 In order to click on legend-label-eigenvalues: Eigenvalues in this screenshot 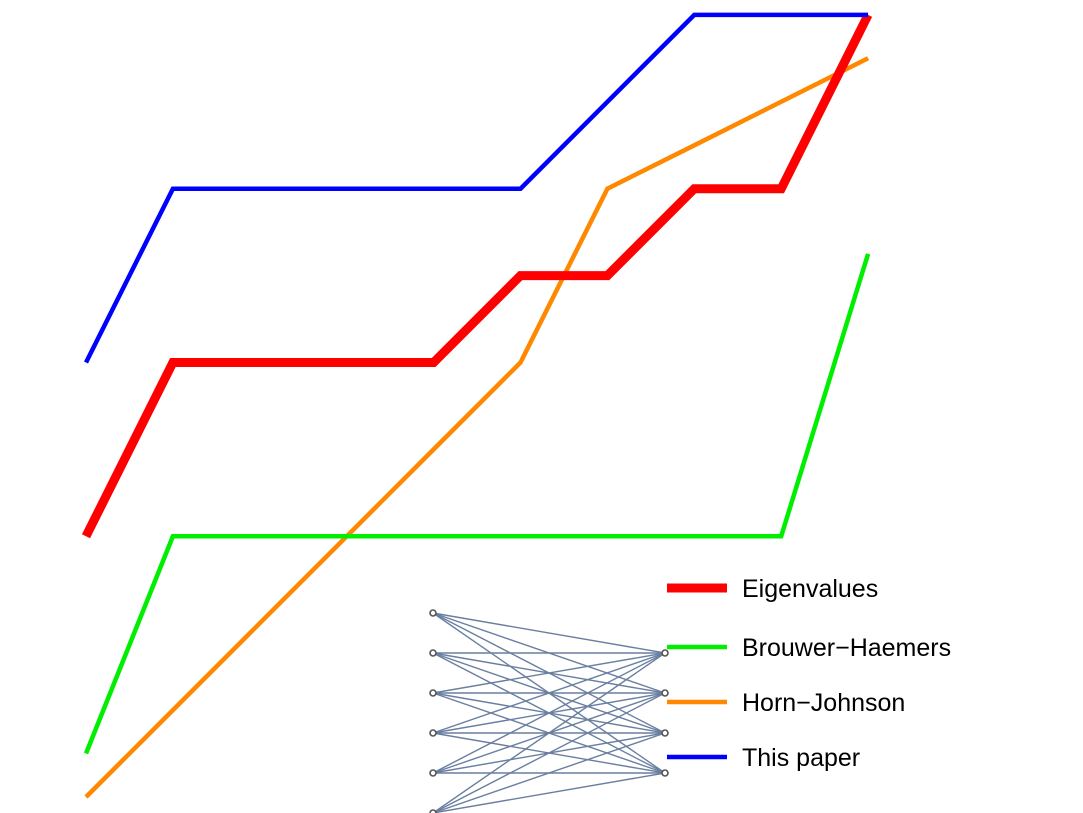, I will do `click(810, 589)`.